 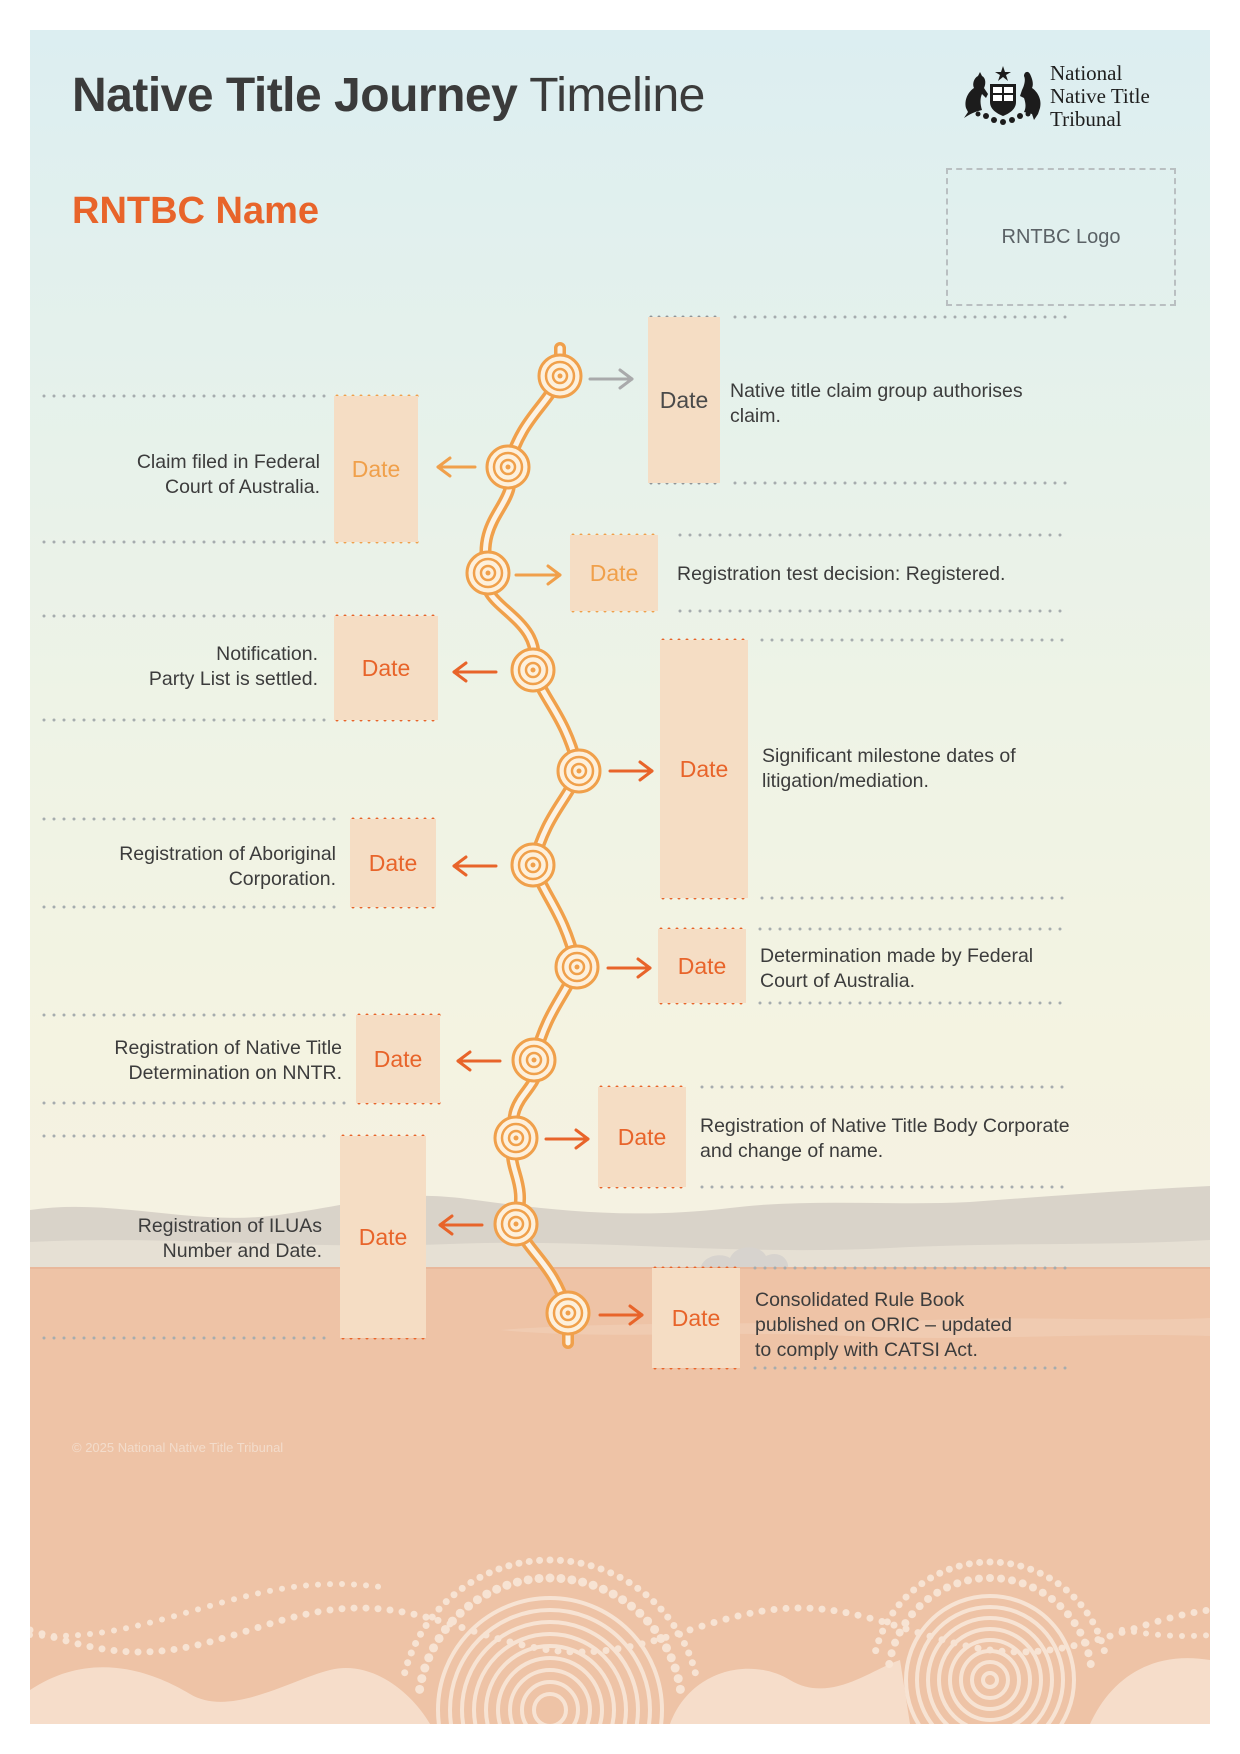 What do you see at coordinates (860, 1300) in the screenshot?
I see `milestone-description-line: Consolidated Rule Book` at bounding box center [860, 1300].